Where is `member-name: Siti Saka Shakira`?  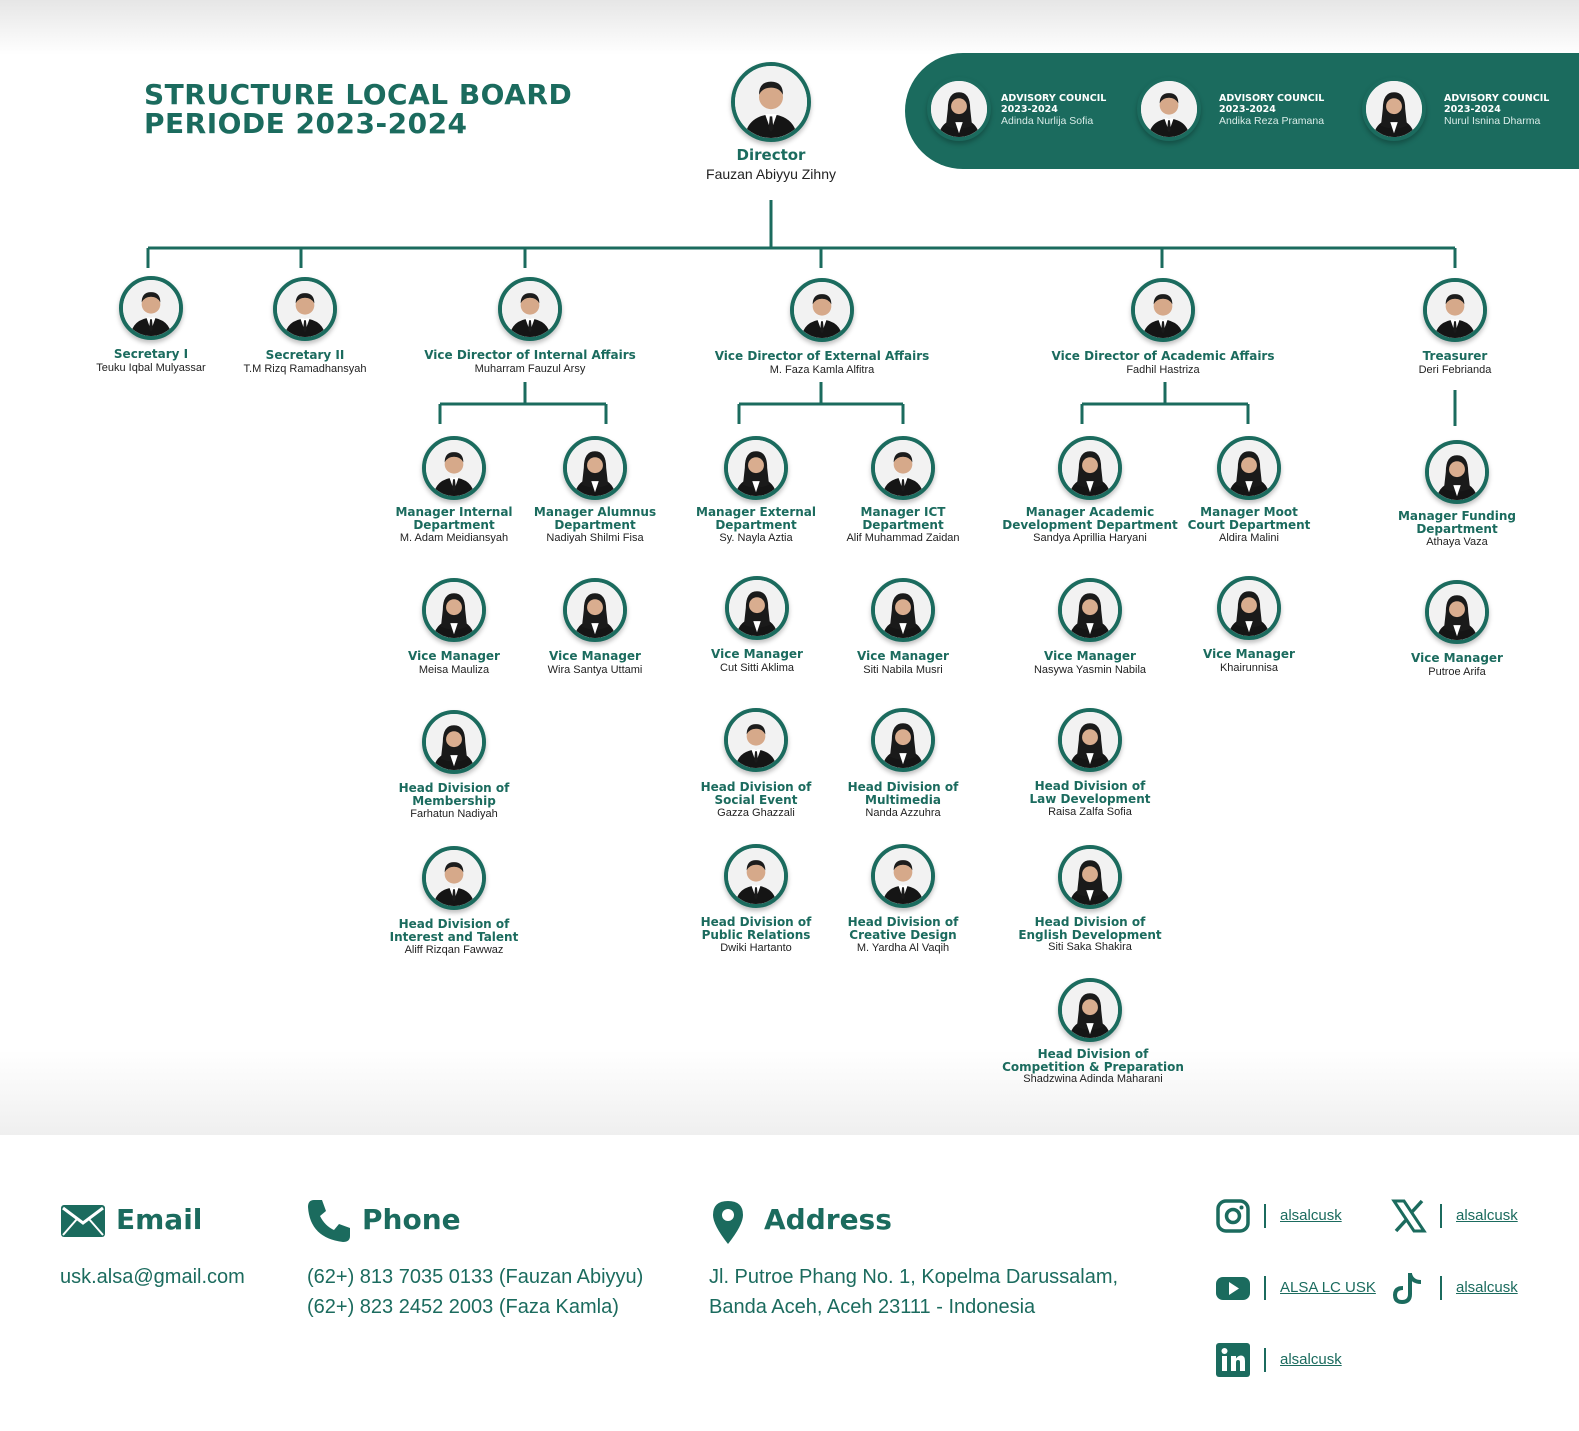 member-name: Siti Saka Shakira is located at coordinates (1090, 947).